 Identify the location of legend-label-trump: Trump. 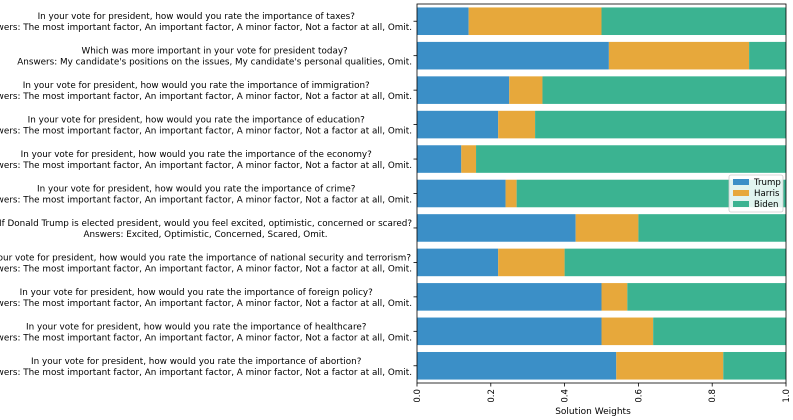
(767, 183).